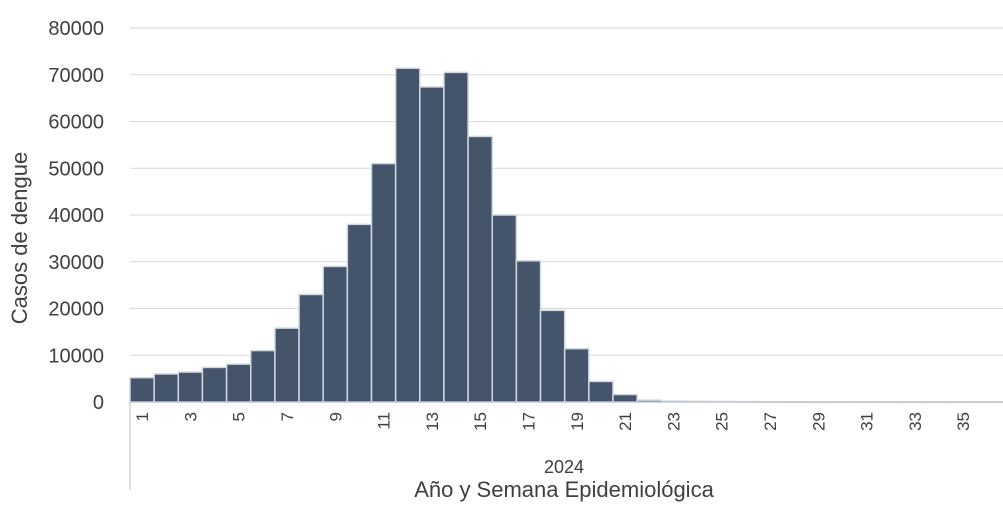 The image size is (1003, 508). I want to click on x-axis-ticks: 135791113151719212325272931333537, so click(568, 421).